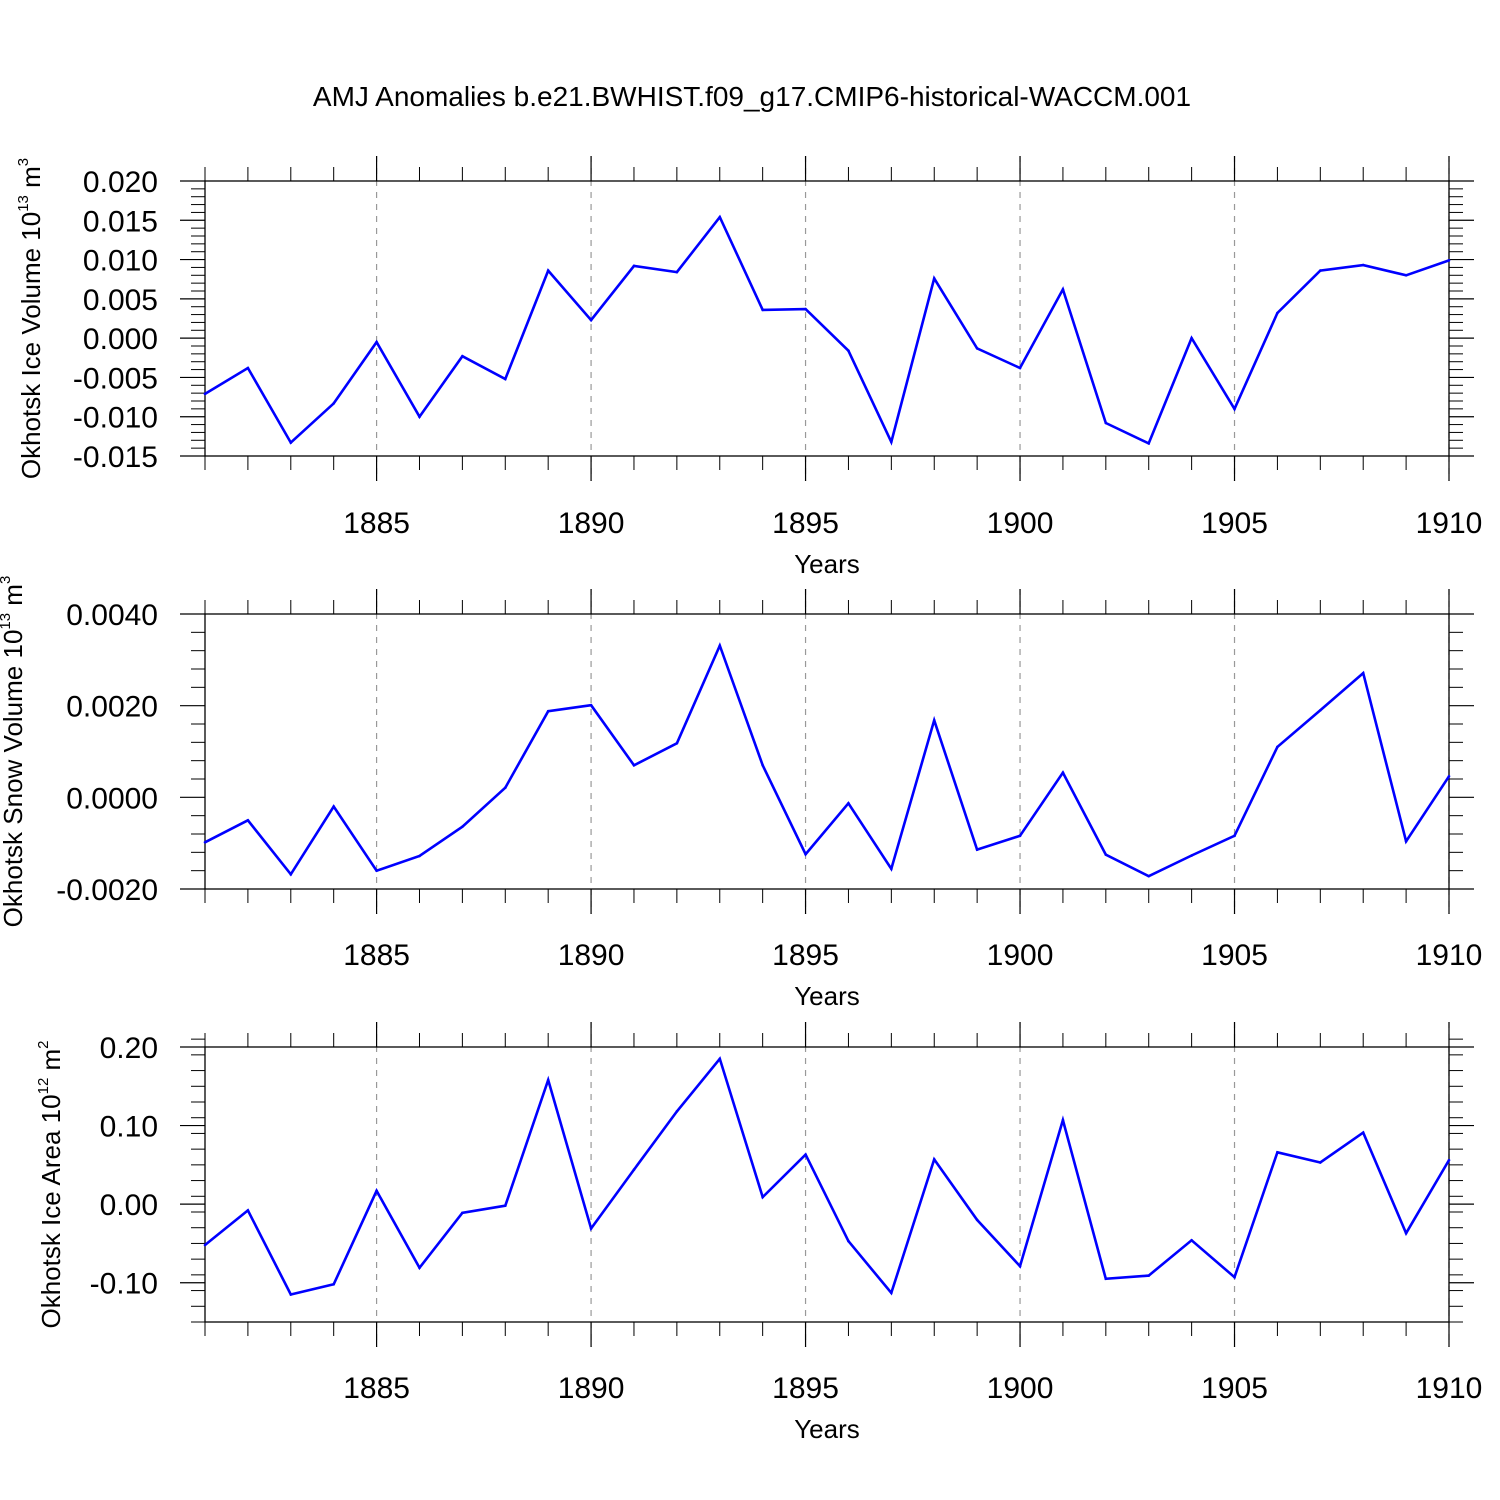 This screenshot has height=1500, width=1500. What do you see at coordinates (115, 418) in the screenshot?
I see `y-tick-label: -0.010` at bounding box center [115, 418].